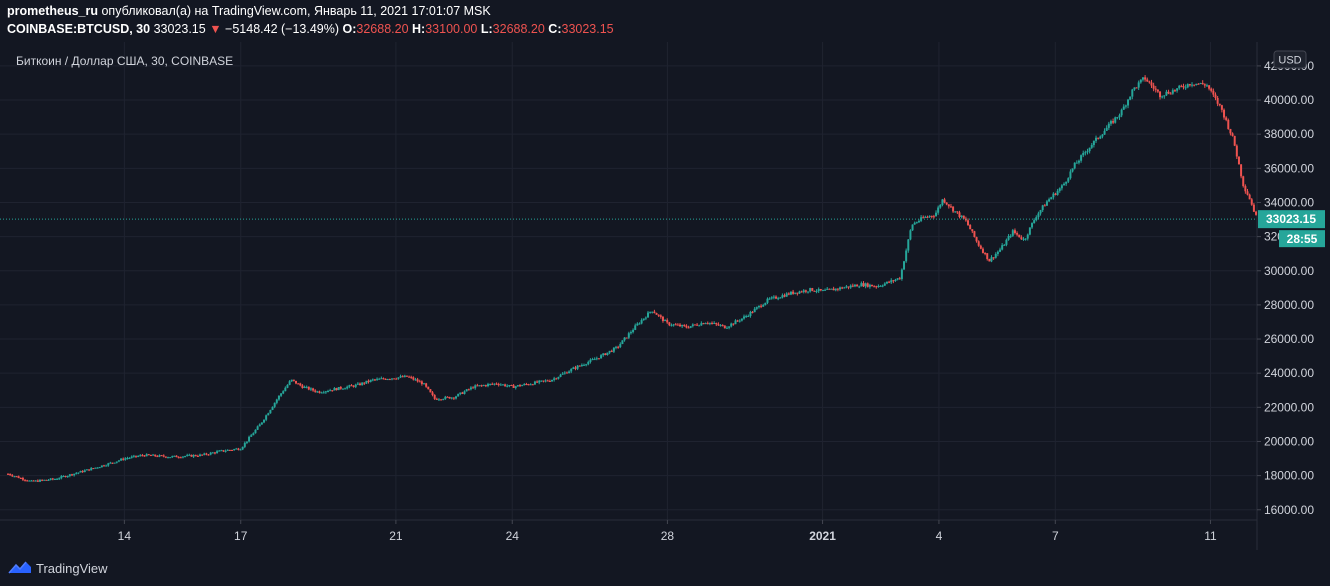 This screenshot has width=1330, height=586. I want to click on author-name: prometheus_ru, so click(52, 11).